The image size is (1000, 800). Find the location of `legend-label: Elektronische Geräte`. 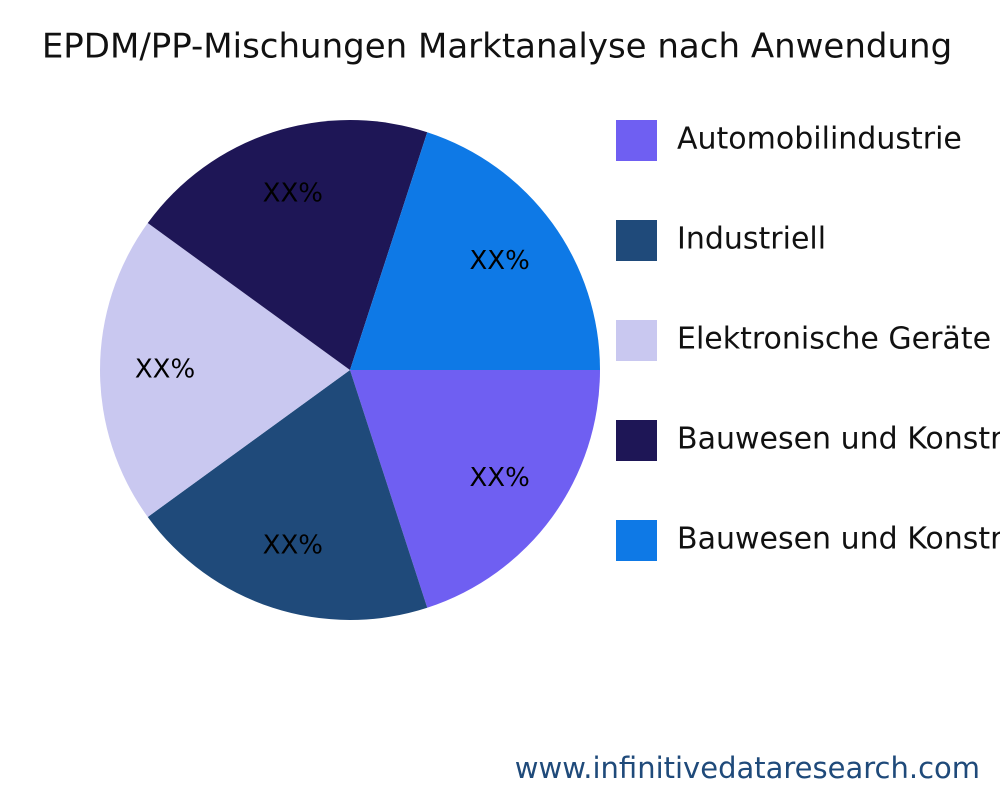

legend-label: Elektronische Geräte is located at coordinates (834, 339).